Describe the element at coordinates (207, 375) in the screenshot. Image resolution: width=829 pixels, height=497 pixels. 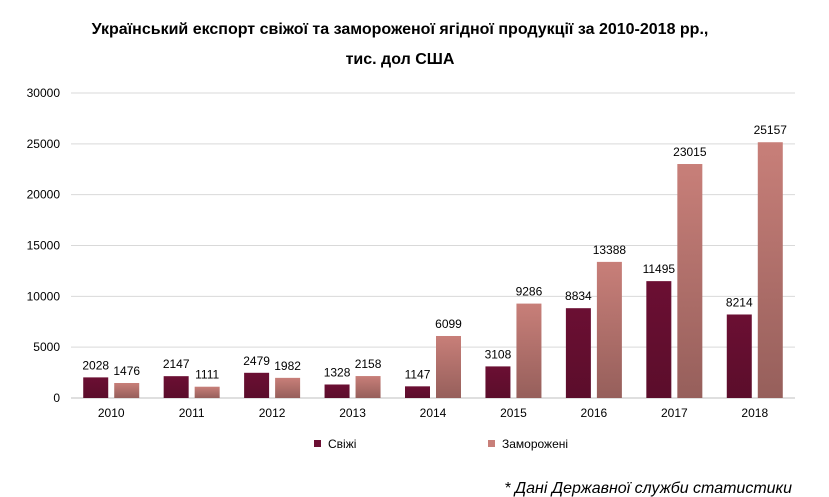
I see `data-label: 1111` at that location.